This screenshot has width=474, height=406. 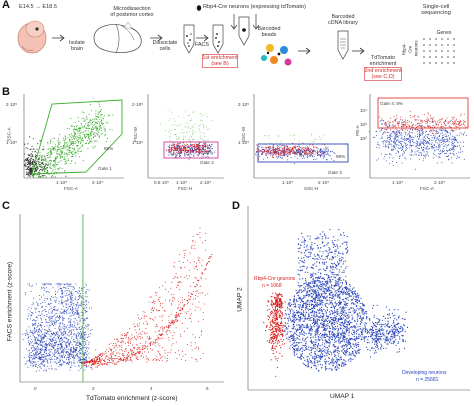 What do you see at coordinates (275, 279) in the screenshot?
I see `d-red-label: Rbp4-Cre neurons` at bounding box center [275, 279].